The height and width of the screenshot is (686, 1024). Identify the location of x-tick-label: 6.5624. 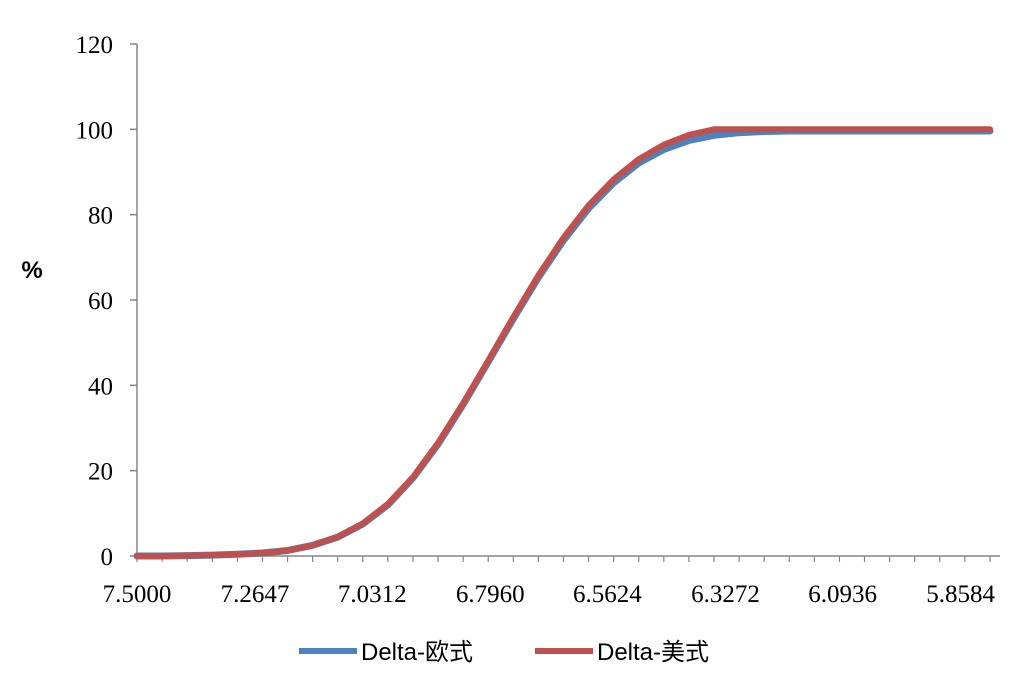
(607, 594).